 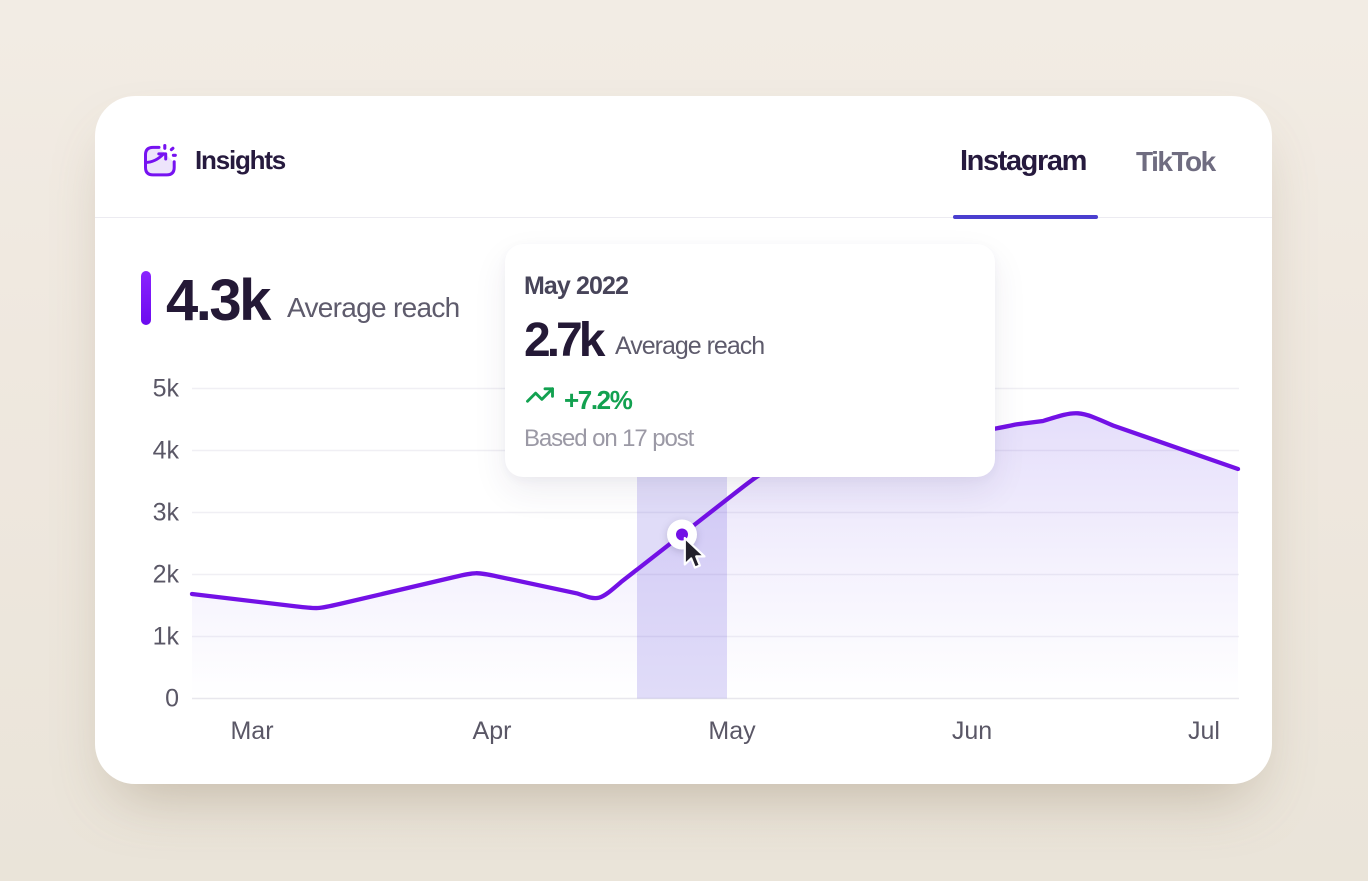 I want to click on svg-text: 4k, so click(x=166, y=451).